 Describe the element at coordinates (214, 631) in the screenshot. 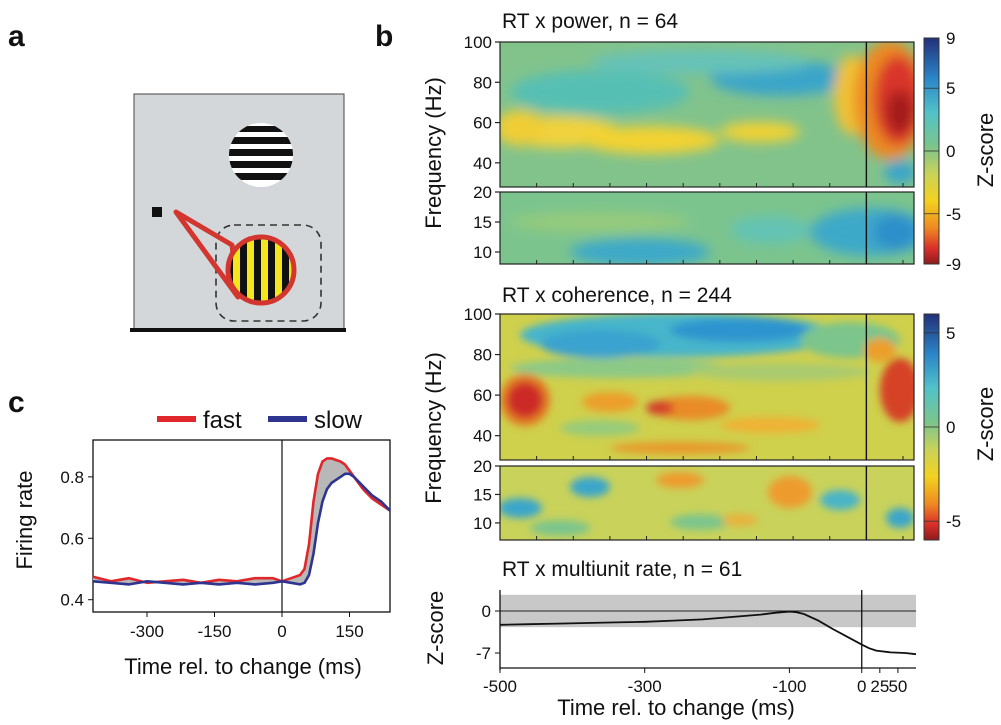

I see `firing-rate-xtick-label: -150` at that location.